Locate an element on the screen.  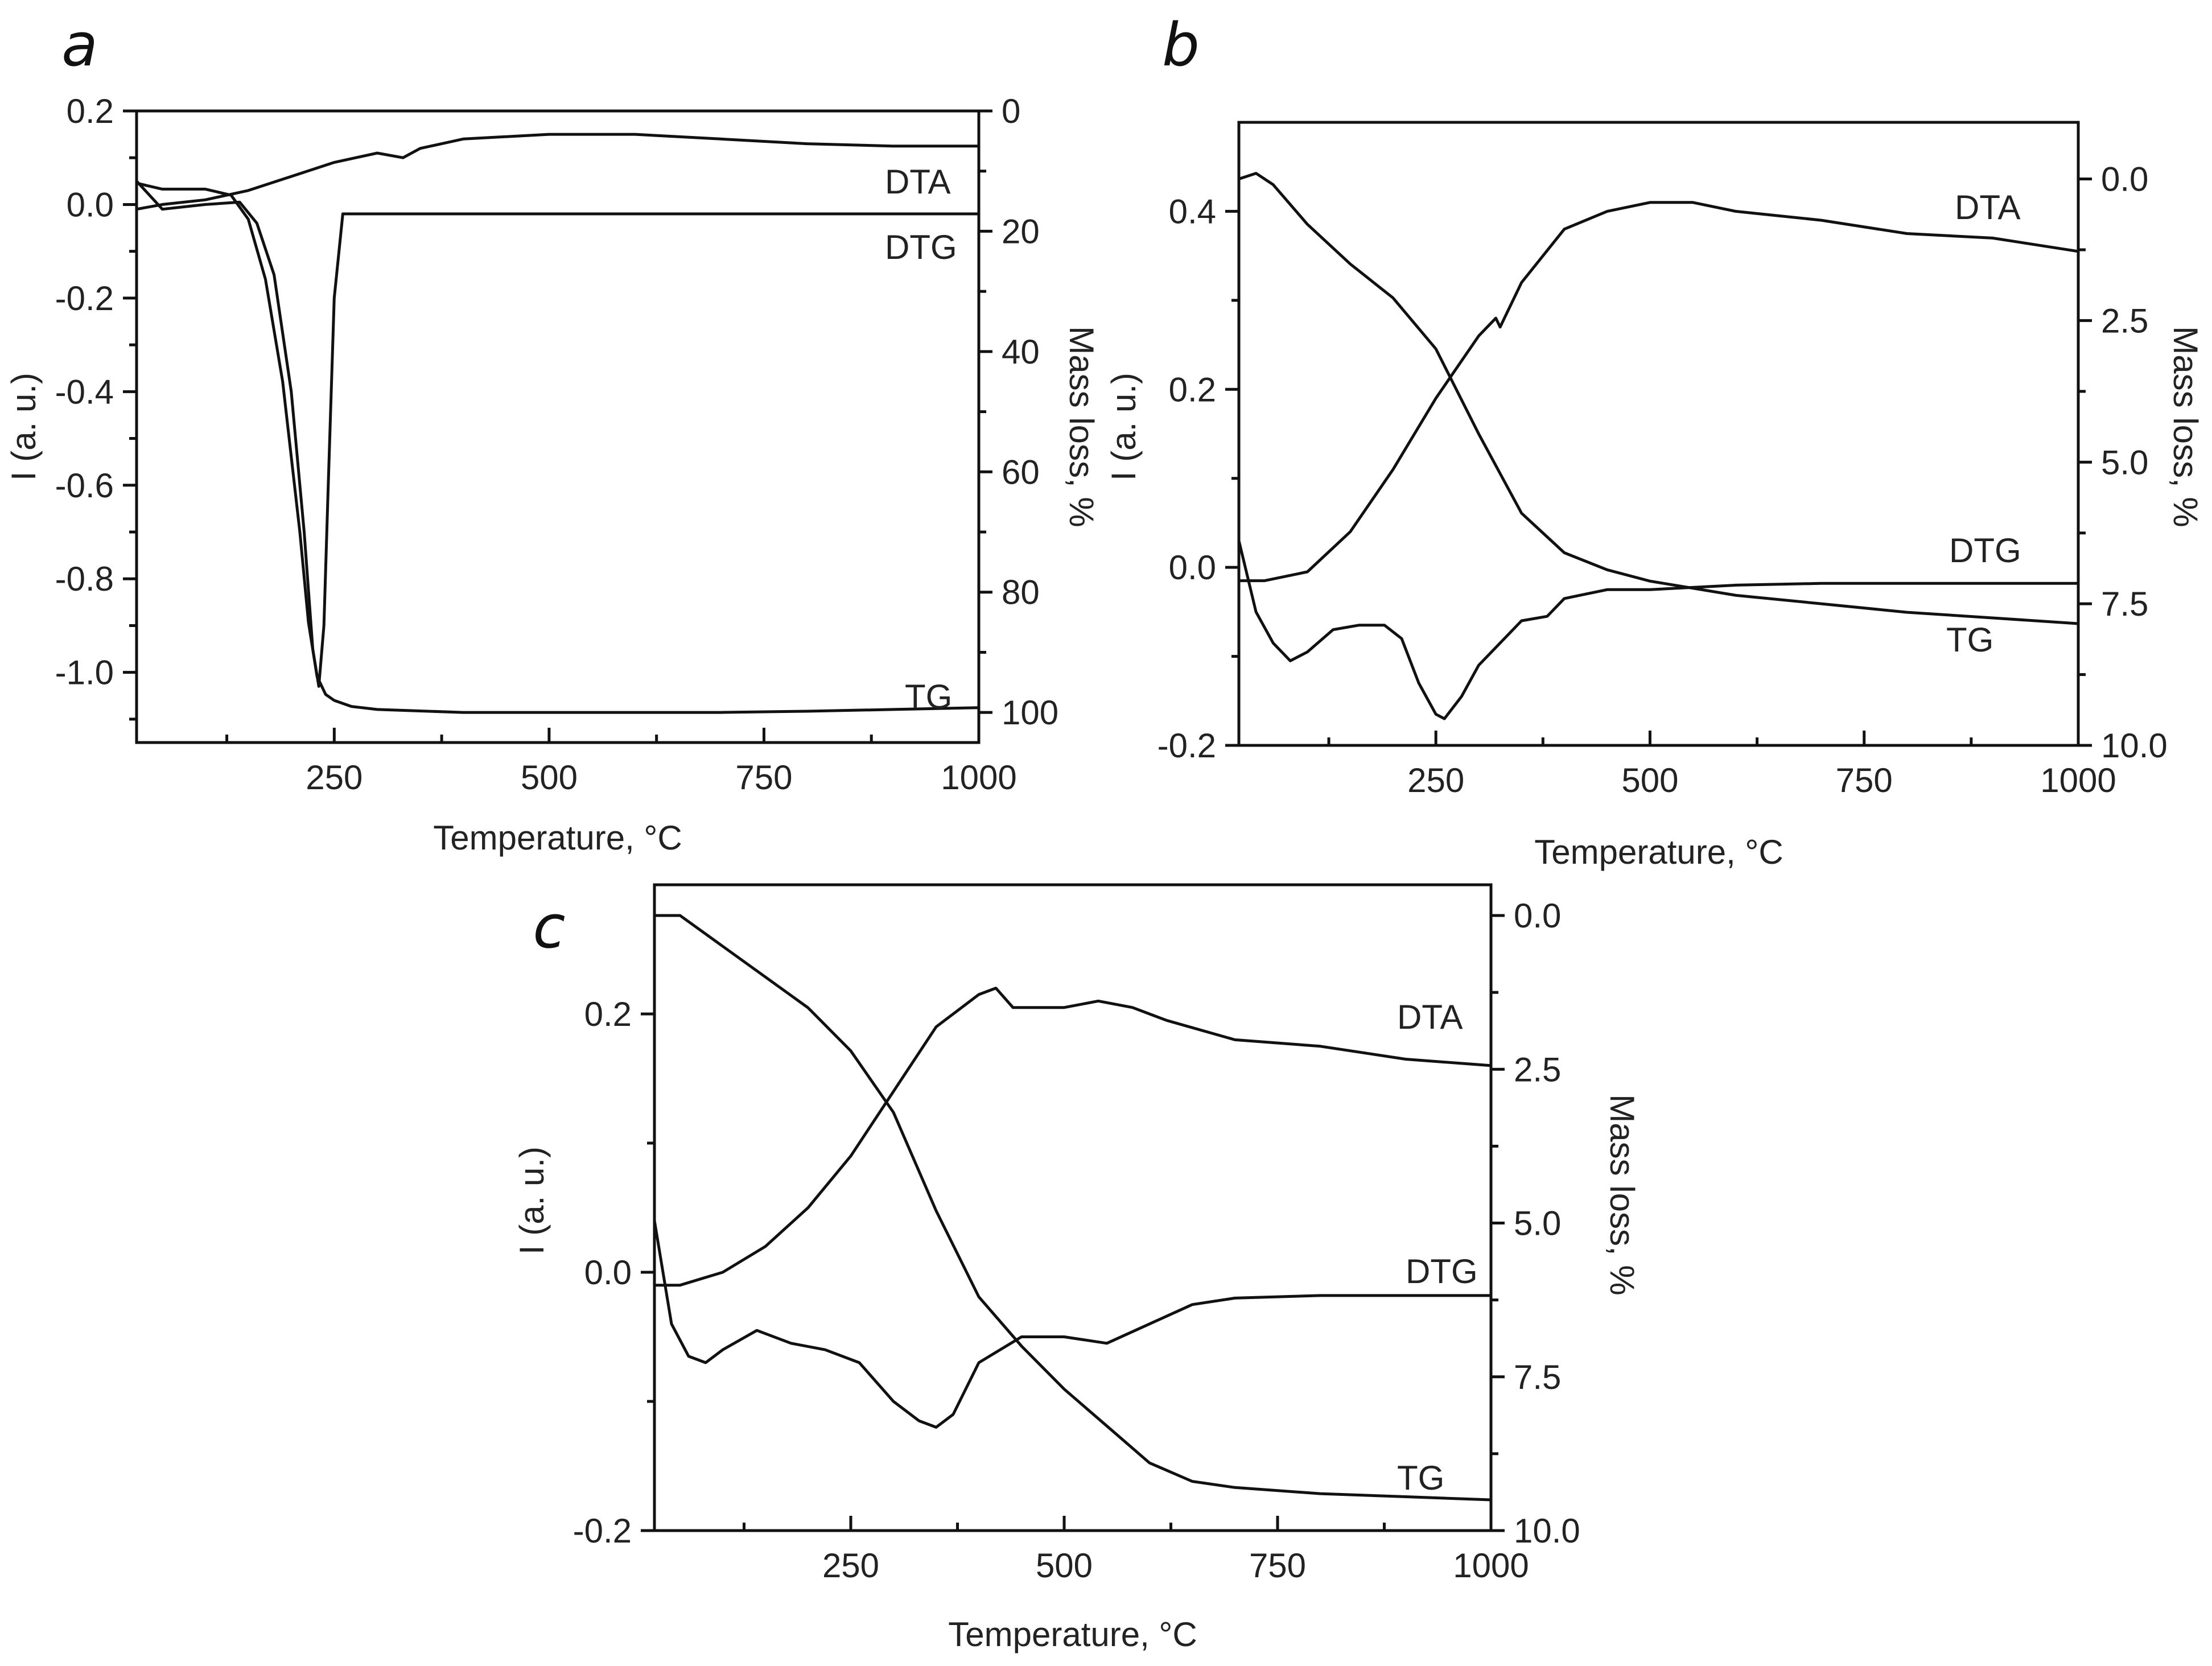
y2-tick-label: 60 is located at coordinates (1021, 472).